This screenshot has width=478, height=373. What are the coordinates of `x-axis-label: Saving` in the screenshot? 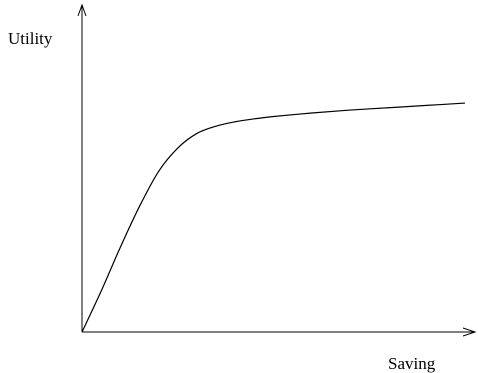 It's located at (412, 363).